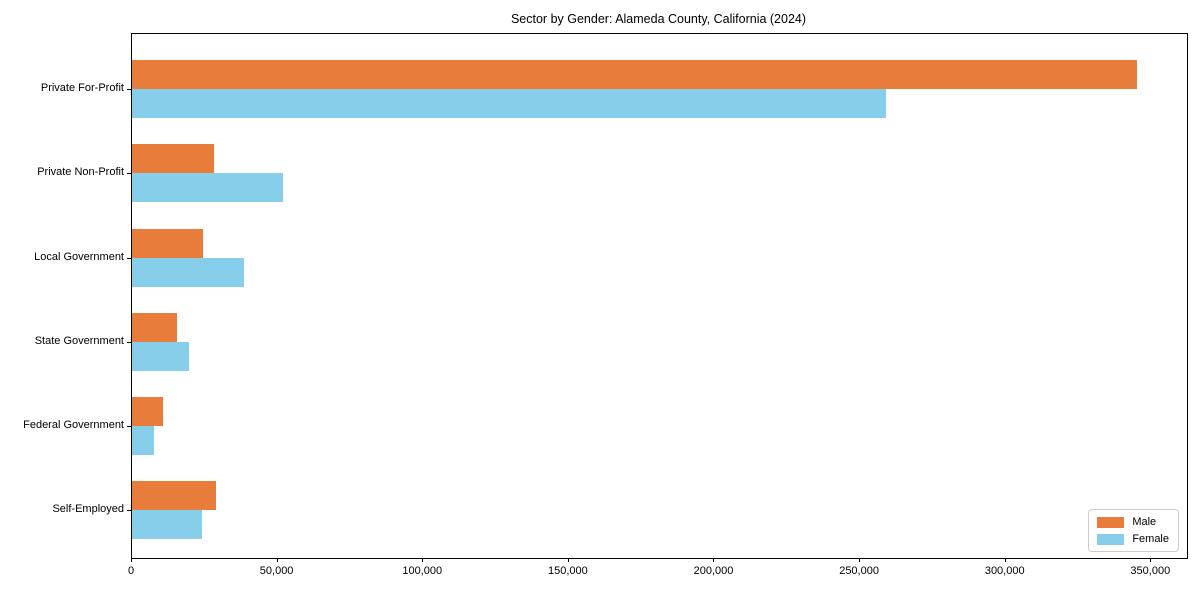  Describe the element at coordinates (154, 327) in the screenshot. I see `bar-male-state-government` at that location.